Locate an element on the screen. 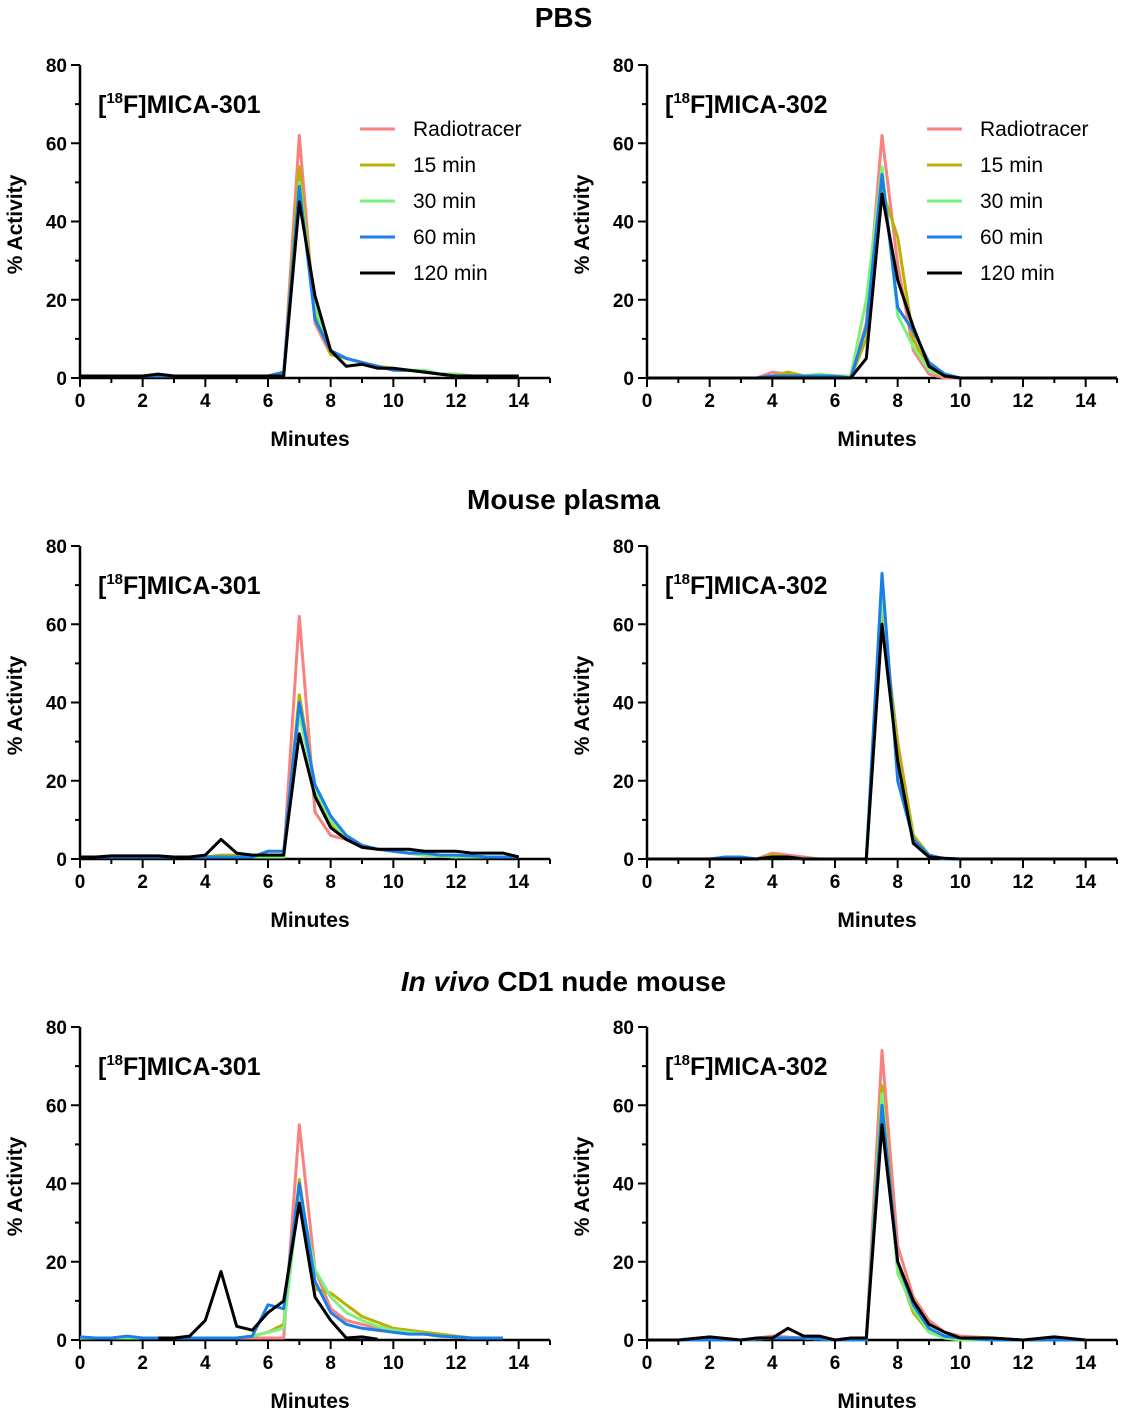 The image size is (1127, 1418). section-title-italic: In vivo is located at coordinates (445, 981).